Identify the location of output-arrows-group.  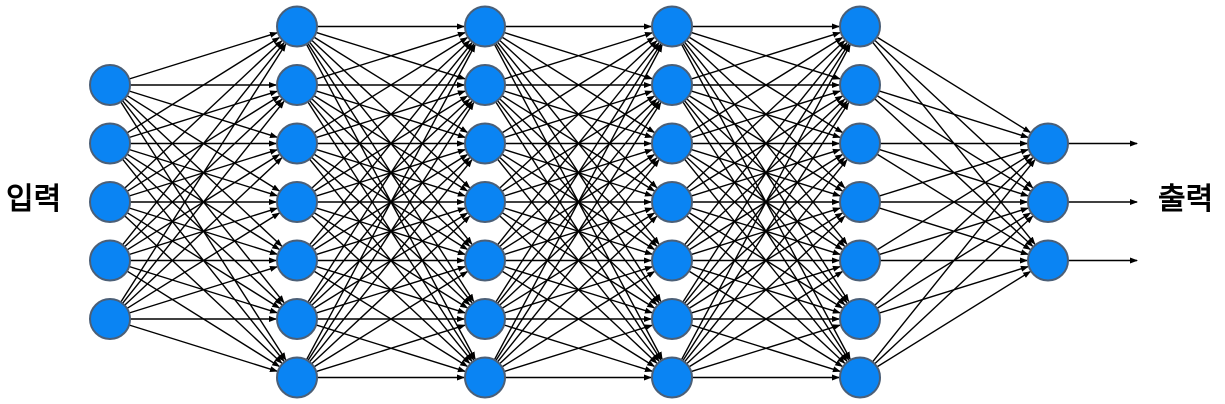
(1103, 202).